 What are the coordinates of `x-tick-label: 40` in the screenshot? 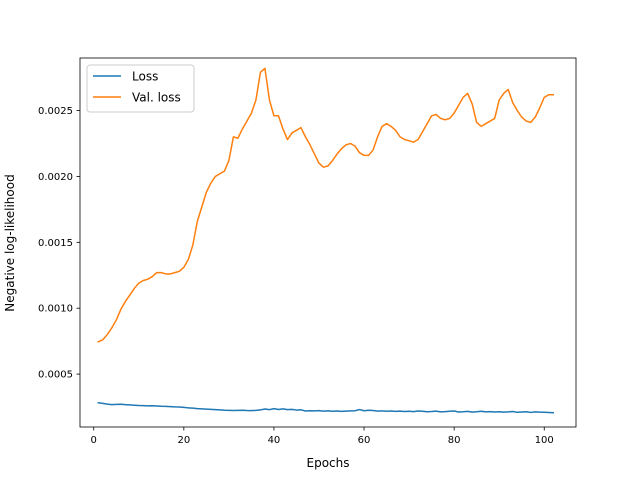 It's located at (274, 440).